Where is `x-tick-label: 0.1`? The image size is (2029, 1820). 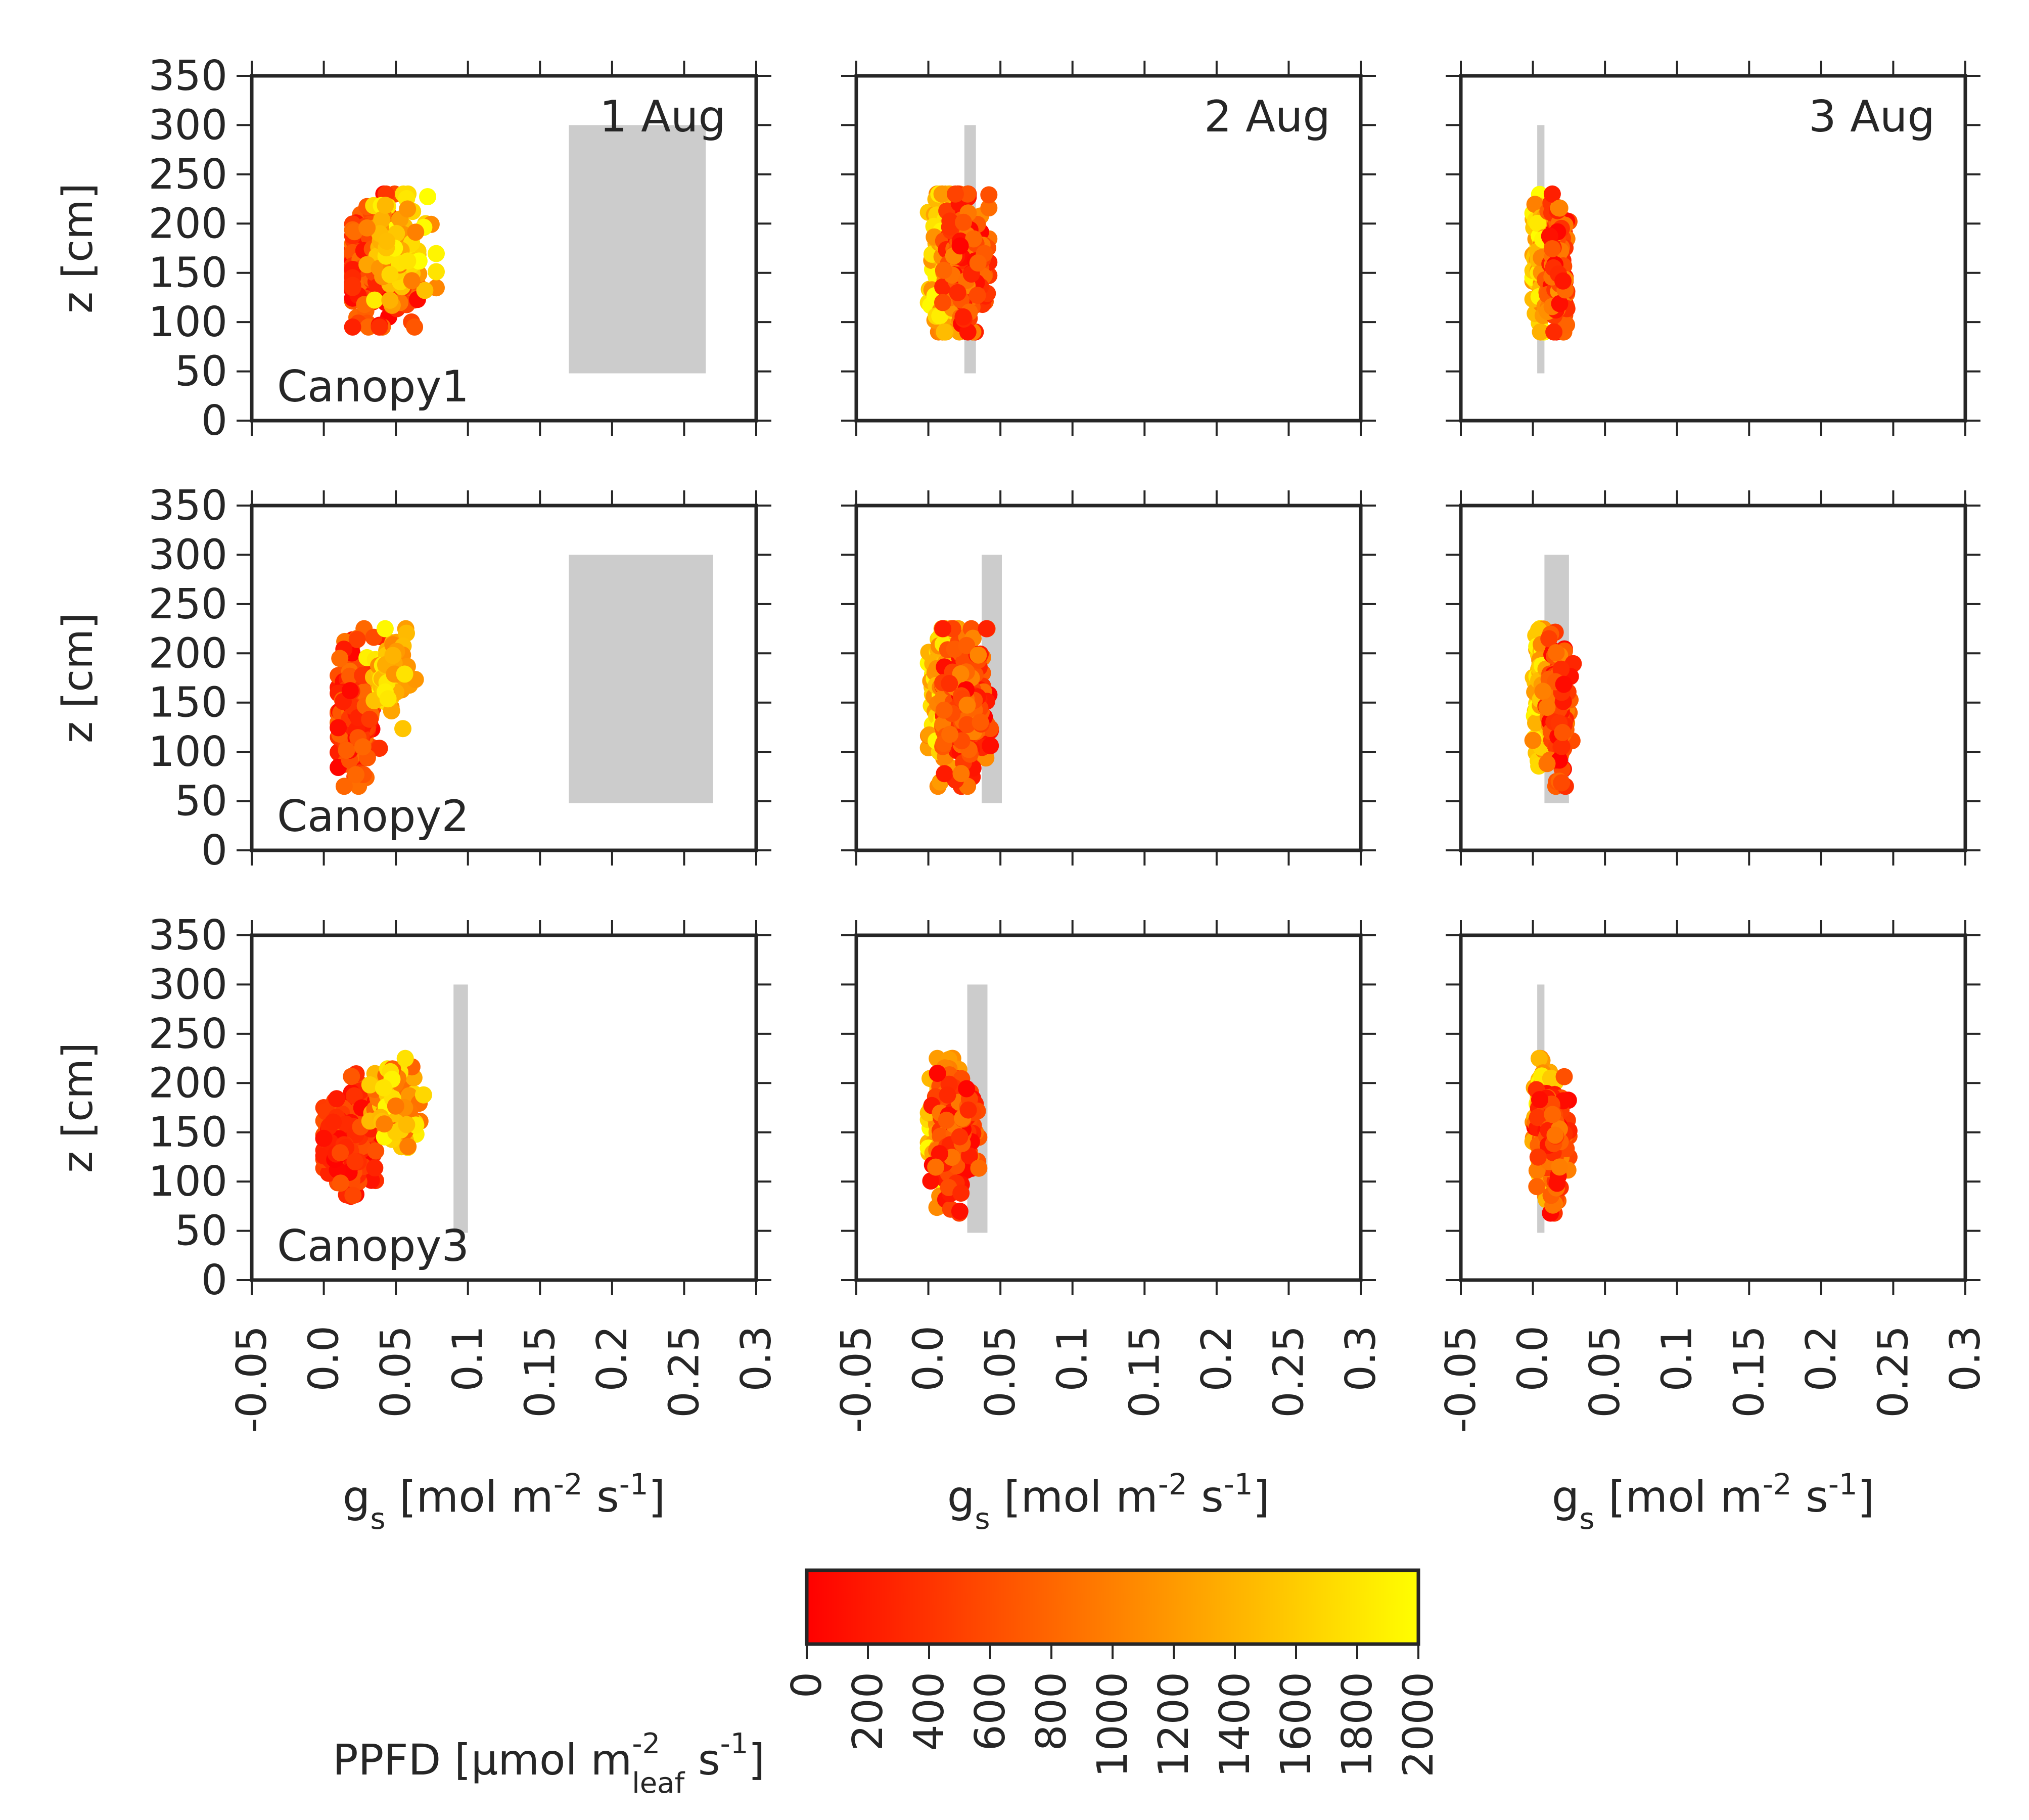
x-tick-label: 0.1 is located at coordinates (468, 1358).